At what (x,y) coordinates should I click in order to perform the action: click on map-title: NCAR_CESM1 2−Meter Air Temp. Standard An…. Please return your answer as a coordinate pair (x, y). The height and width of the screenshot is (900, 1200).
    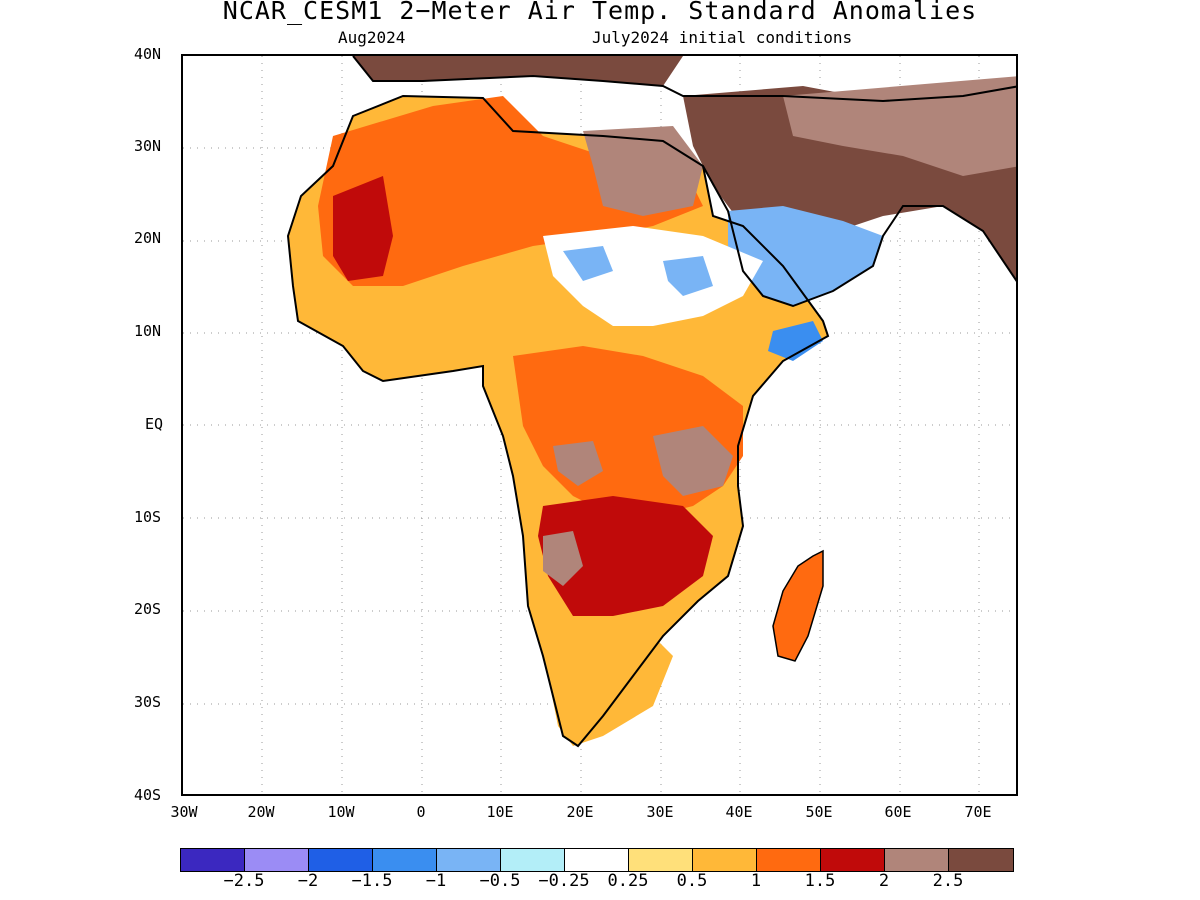
    Looking at the image, I should click on (600, 12).